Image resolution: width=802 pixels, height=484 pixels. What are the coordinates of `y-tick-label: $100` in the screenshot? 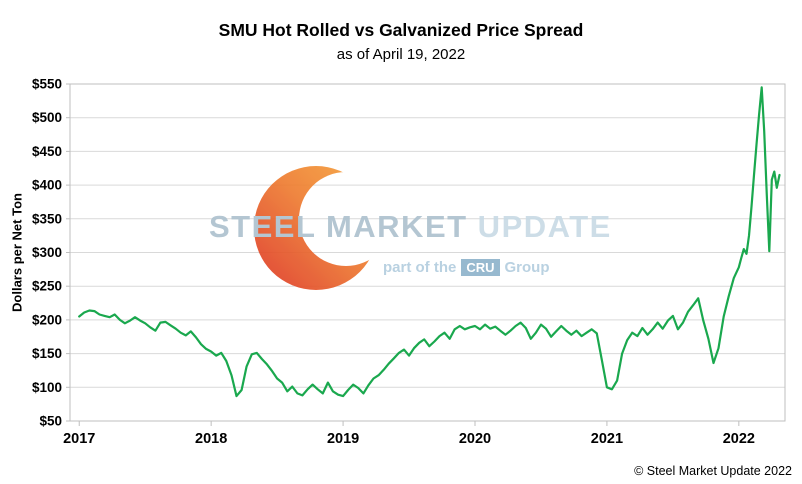 It's located at (47, 387).